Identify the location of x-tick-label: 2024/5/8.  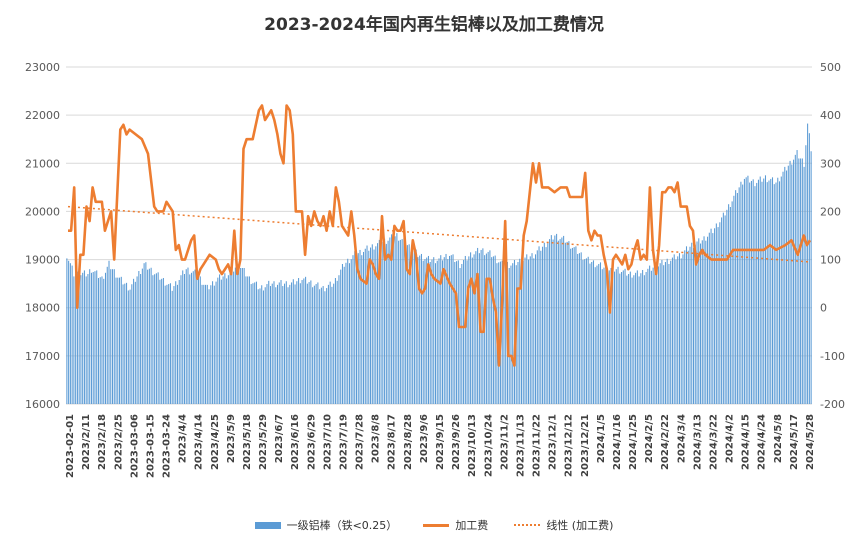
(778, 438).